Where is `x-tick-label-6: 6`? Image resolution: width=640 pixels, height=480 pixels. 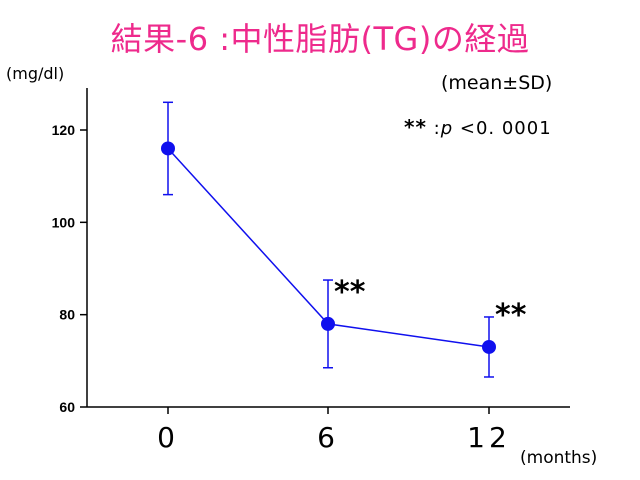 x-tick-label-6: 6 is located at coordinates (328, 437).